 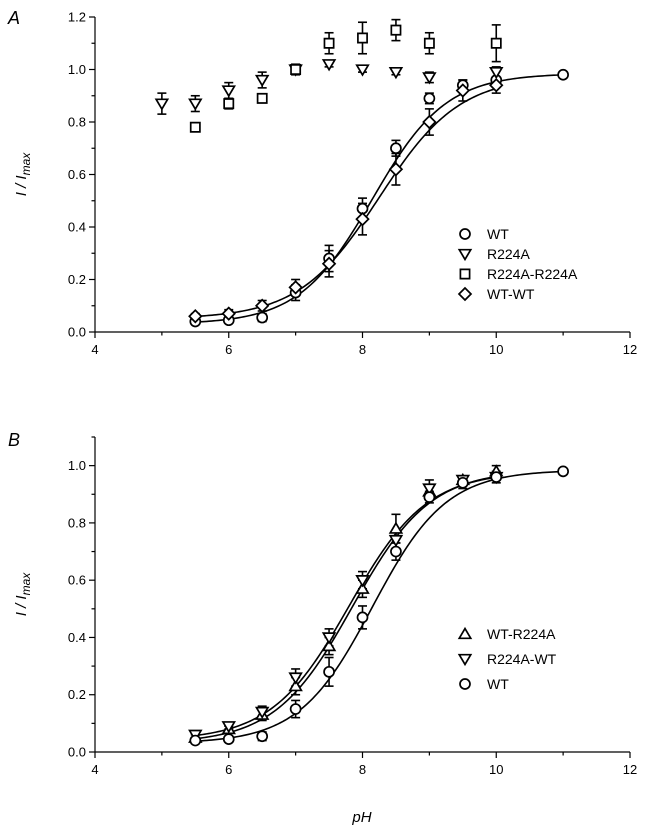 I want to click on legend-label: R224A, so click(x=508, y=254).